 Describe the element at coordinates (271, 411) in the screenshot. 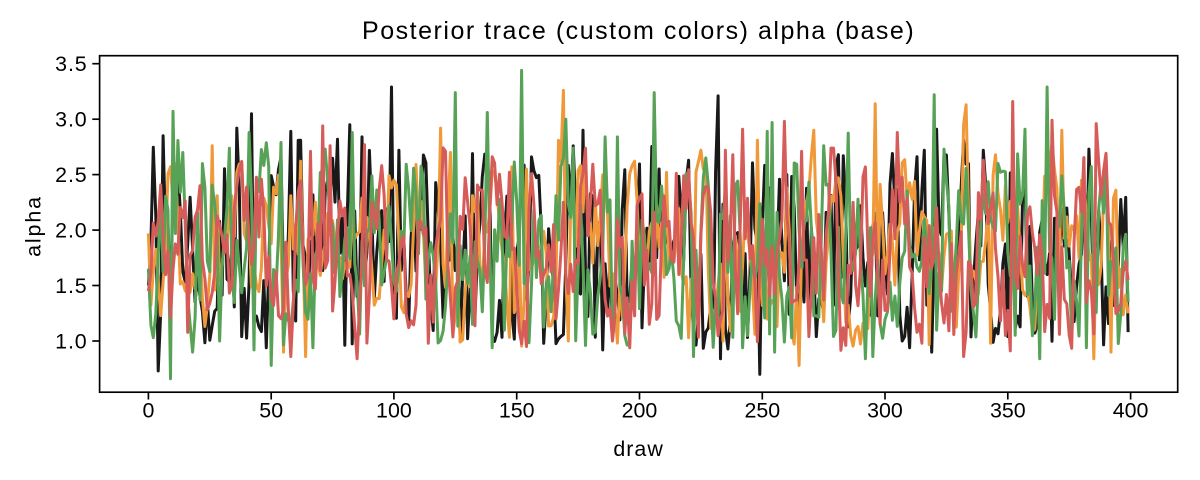

I see `svg-text: 50` at that location.